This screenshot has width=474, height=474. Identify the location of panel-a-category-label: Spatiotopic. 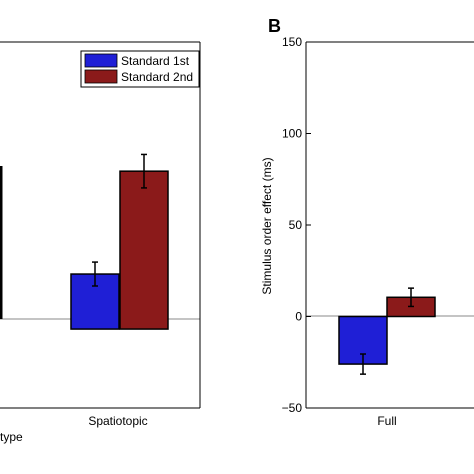
(117, 421).